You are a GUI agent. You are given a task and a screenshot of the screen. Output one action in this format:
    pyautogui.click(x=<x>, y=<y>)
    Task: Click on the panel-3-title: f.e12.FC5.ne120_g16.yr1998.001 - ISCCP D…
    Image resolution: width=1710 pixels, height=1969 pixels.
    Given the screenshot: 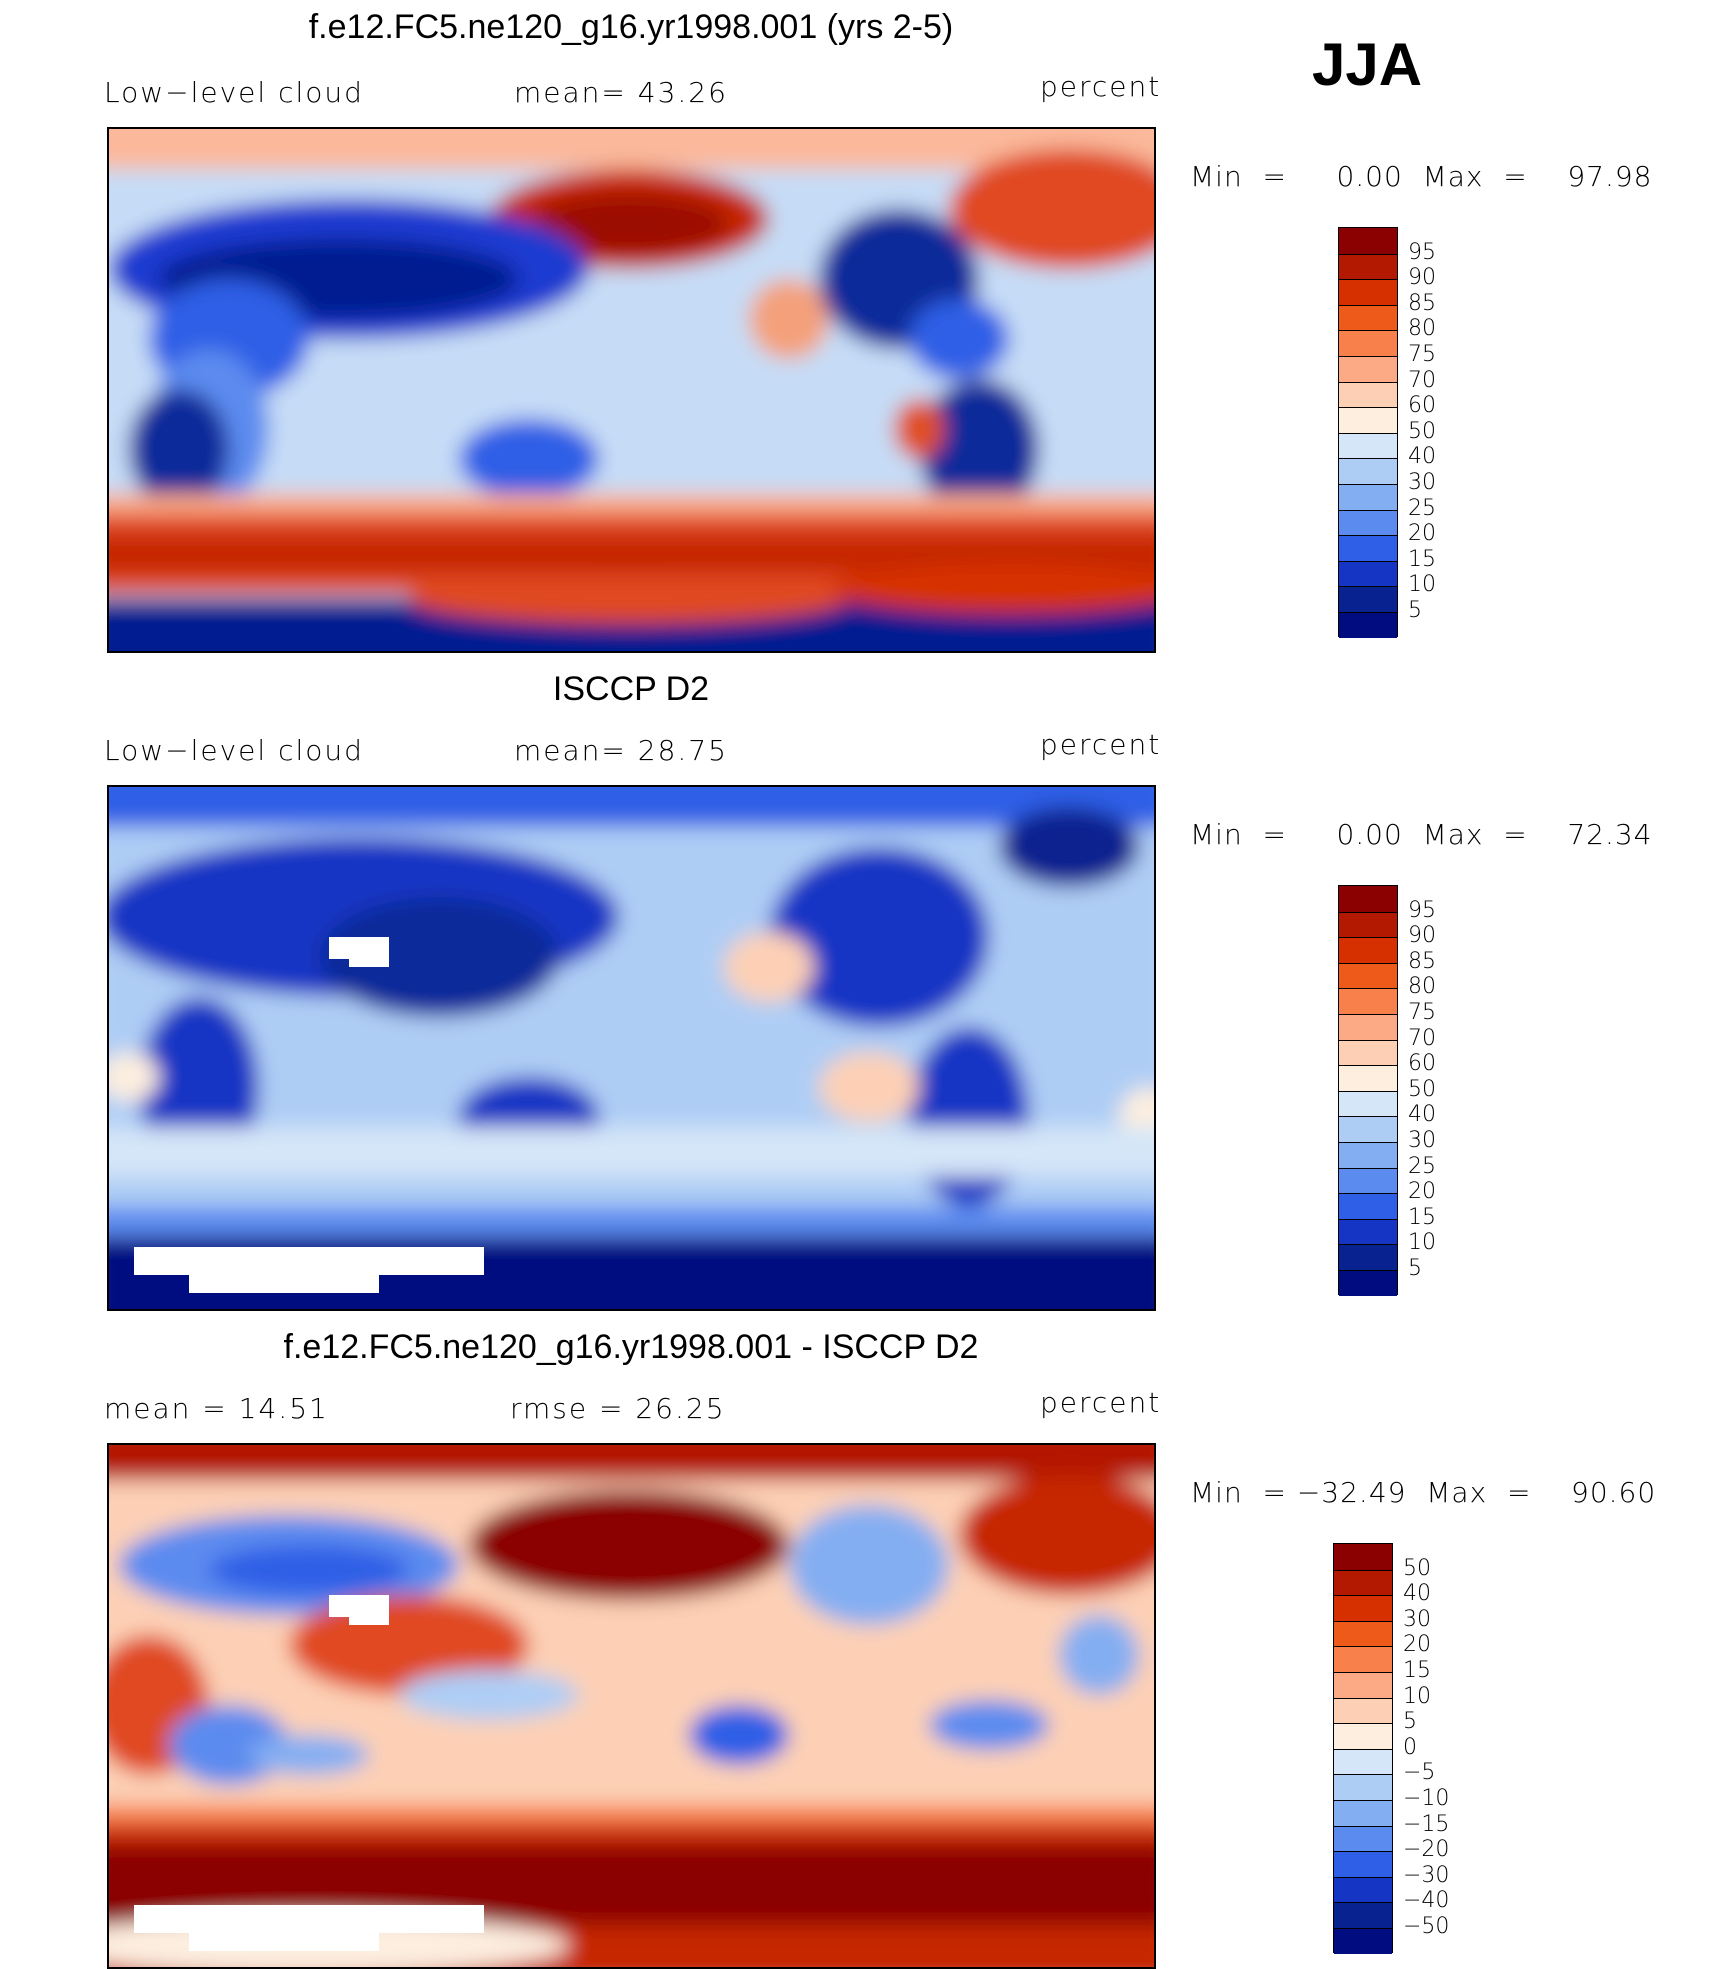 What is the action you would take?
    pyautogui.click(x=631, y=1347)
    